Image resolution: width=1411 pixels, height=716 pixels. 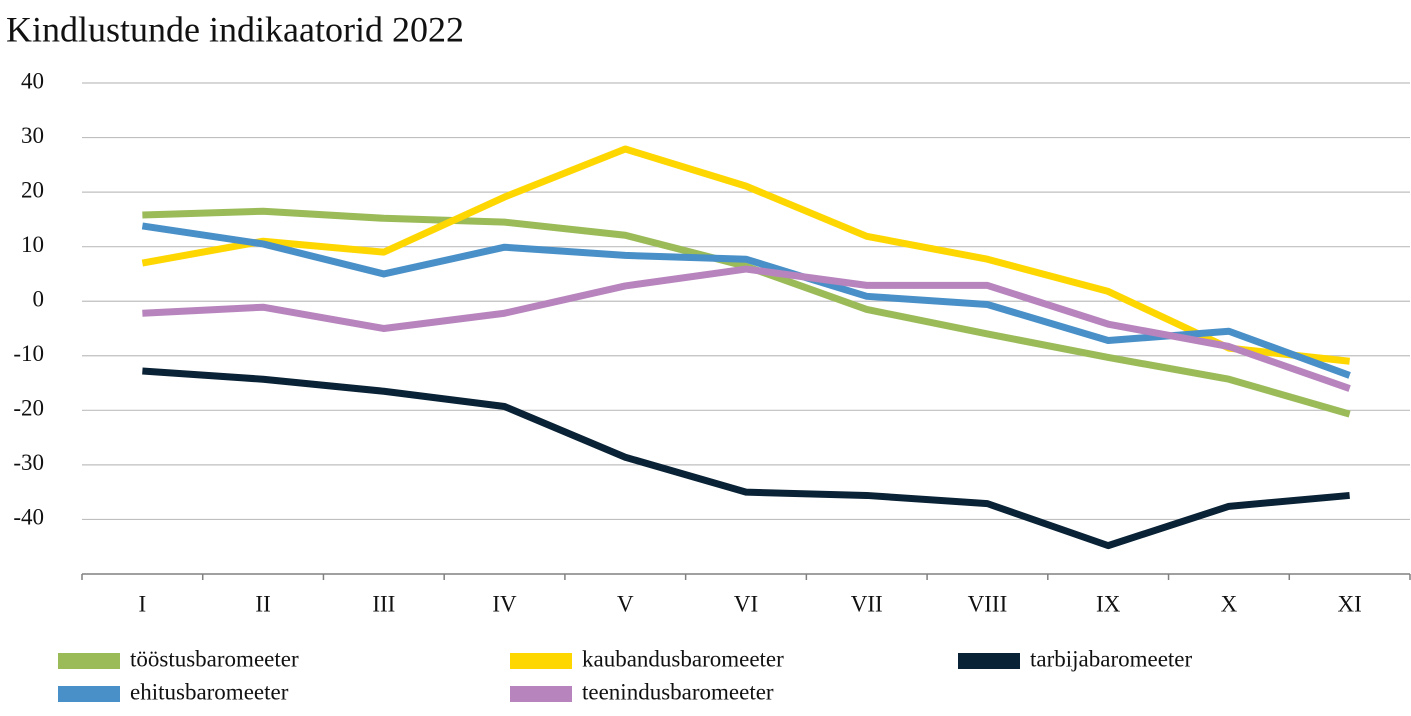 What do you see at coordinates (746, 603) in the screenshot?
I see `x-tick-label: VI` at bounding box center [746, 603].